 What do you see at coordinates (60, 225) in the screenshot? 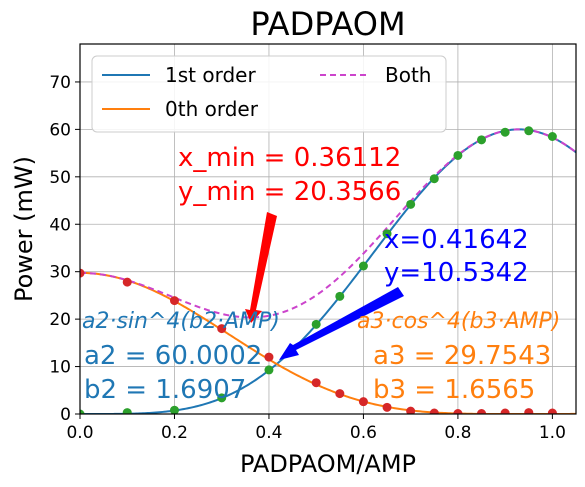
I see `y-tick-label: 40` at bounding box center [60, 225].